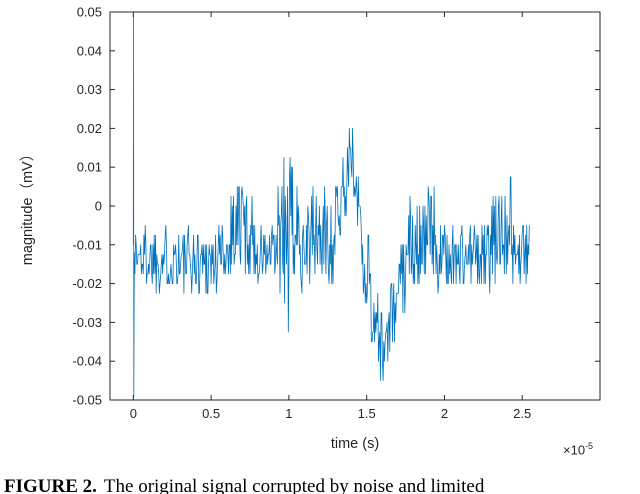  What do you see at coordinates (89, 128) in the screenshot?
I see `y-tick-label: 0.02` at bounding box center [89, 128].